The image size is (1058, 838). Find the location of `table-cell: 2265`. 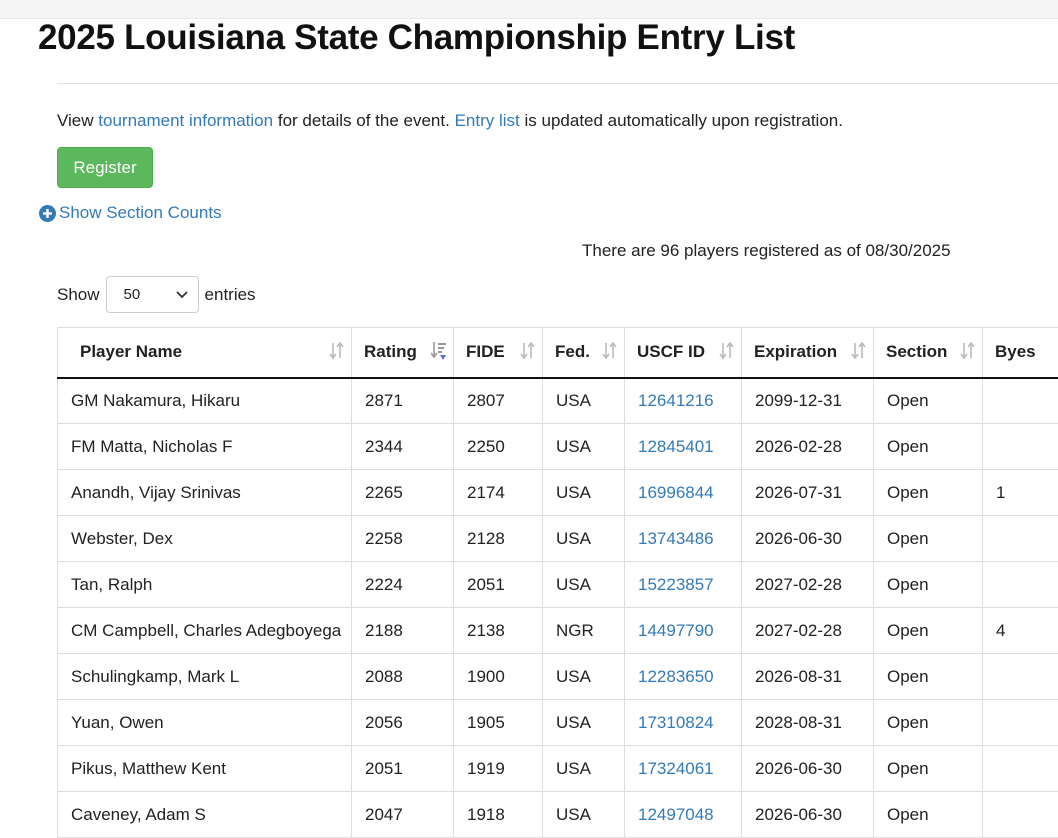

table-cell: 2265 is located at coordinates (403, 493).